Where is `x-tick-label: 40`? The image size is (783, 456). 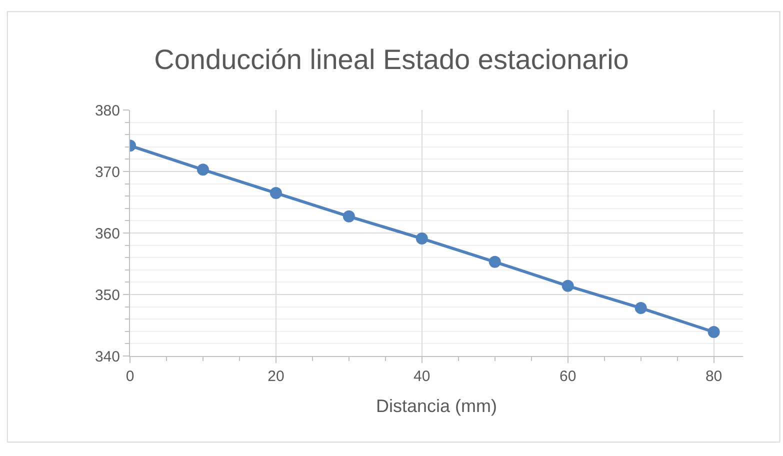
x-tick-label: 40 is located at coordinates (422, 376).